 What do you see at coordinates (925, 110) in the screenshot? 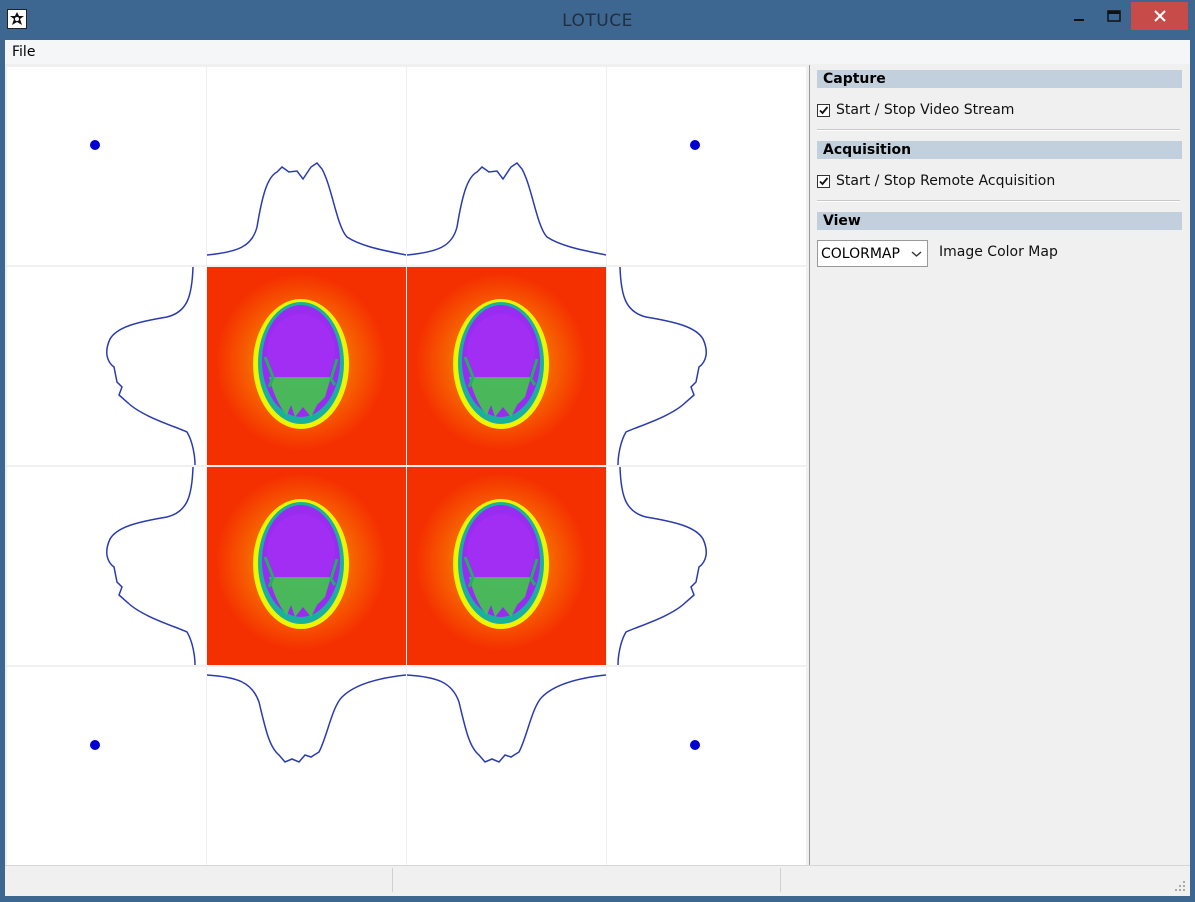
I see `video-stream-label: Start / Stop Video Stream` at bounding box center [925, 110].